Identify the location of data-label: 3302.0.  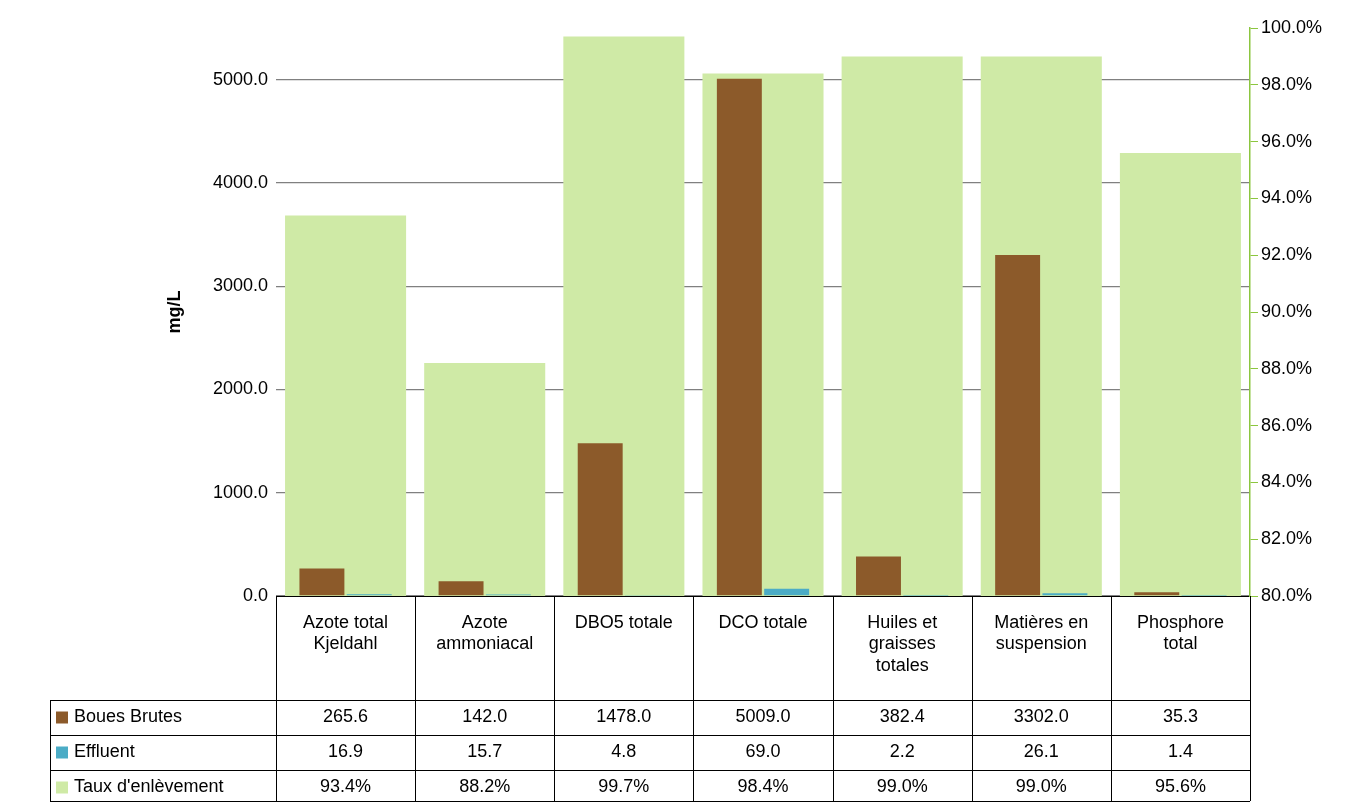
(1041, 716).